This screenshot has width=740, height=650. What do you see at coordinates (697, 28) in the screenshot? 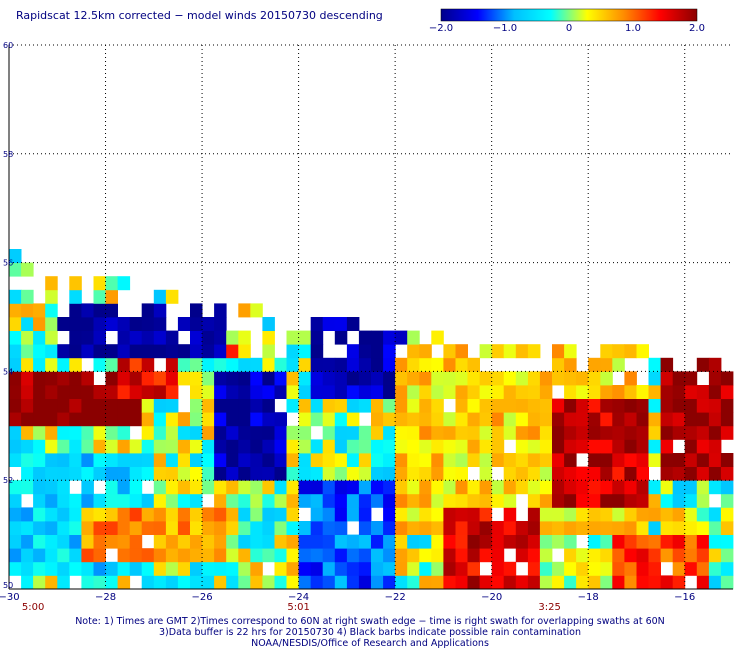
I see `colorbar-tick-label: 2.0` at bounding box center [697, 28].